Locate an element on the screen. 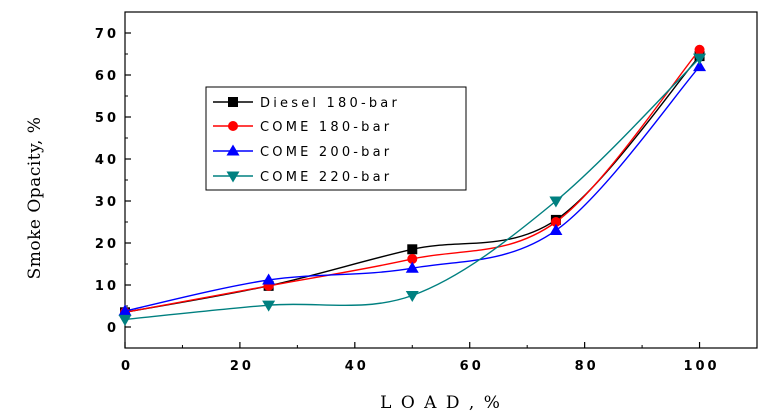  x-tick-label: 80 is located at coordinates (587, 366).